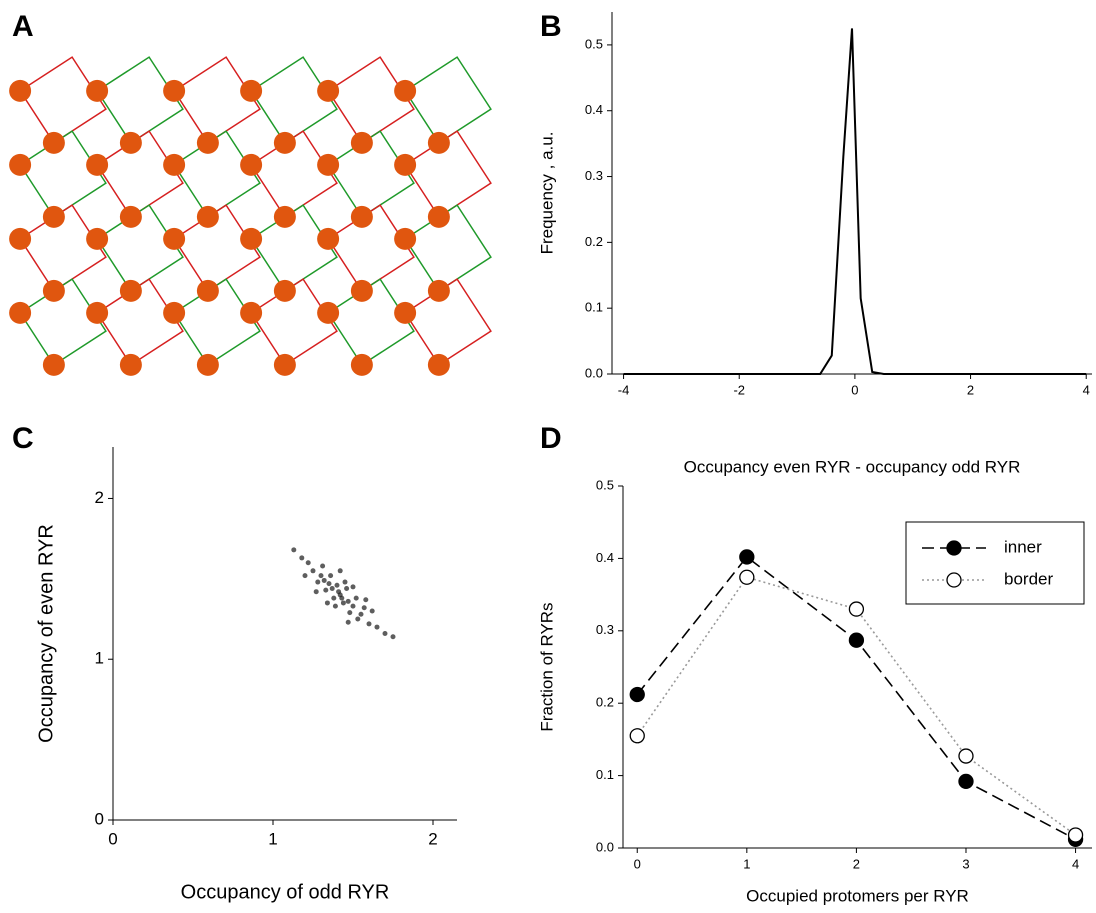 This screenshot has height=913, width=1096. What do you see at coordinates (594, 241) in the screenshot?
I see `y-tick-label: 0.2` at bounding box center [594, 241].